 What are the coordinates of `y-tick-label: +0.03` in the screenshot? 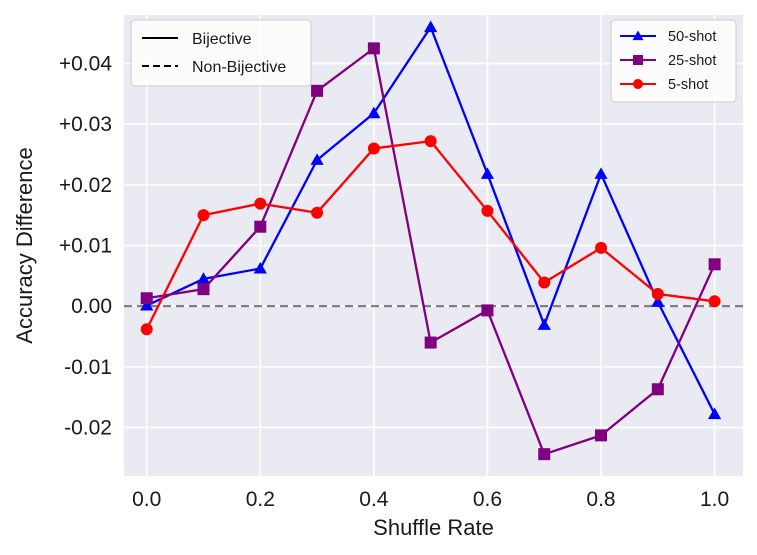 It's located at (85, 124).